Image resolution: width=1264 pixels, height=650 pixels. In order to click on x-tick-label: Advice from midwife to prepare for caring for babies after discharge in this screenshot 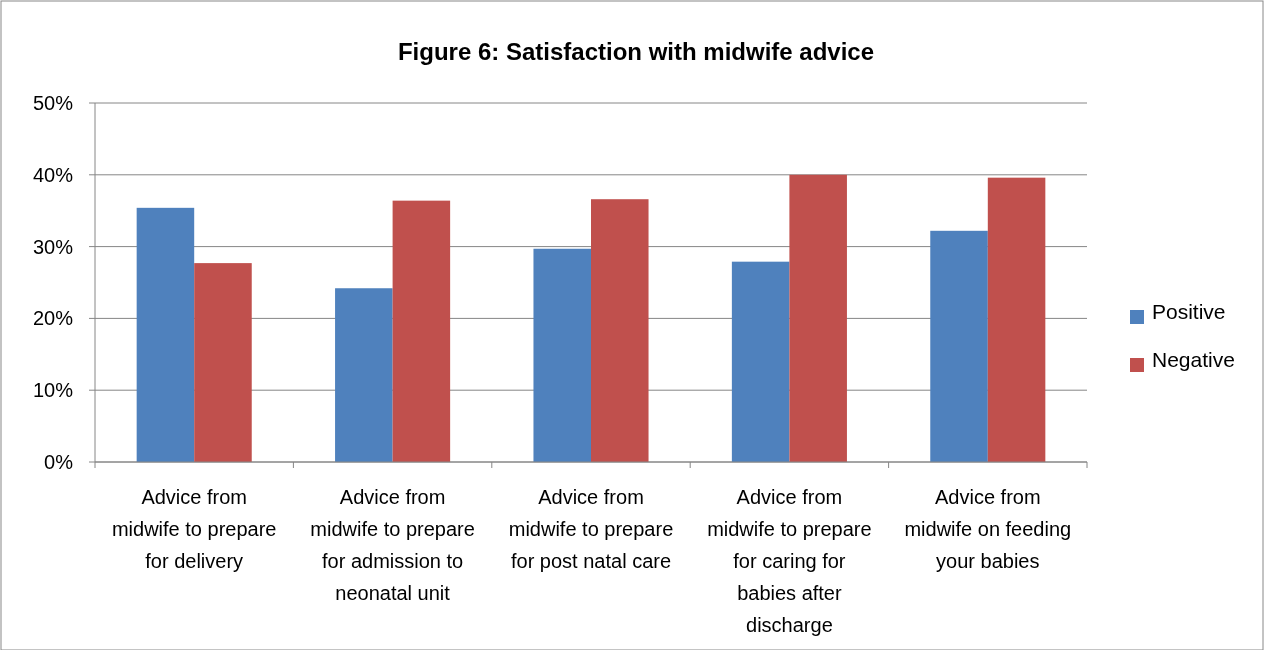, I will do `click(789, 561)`.